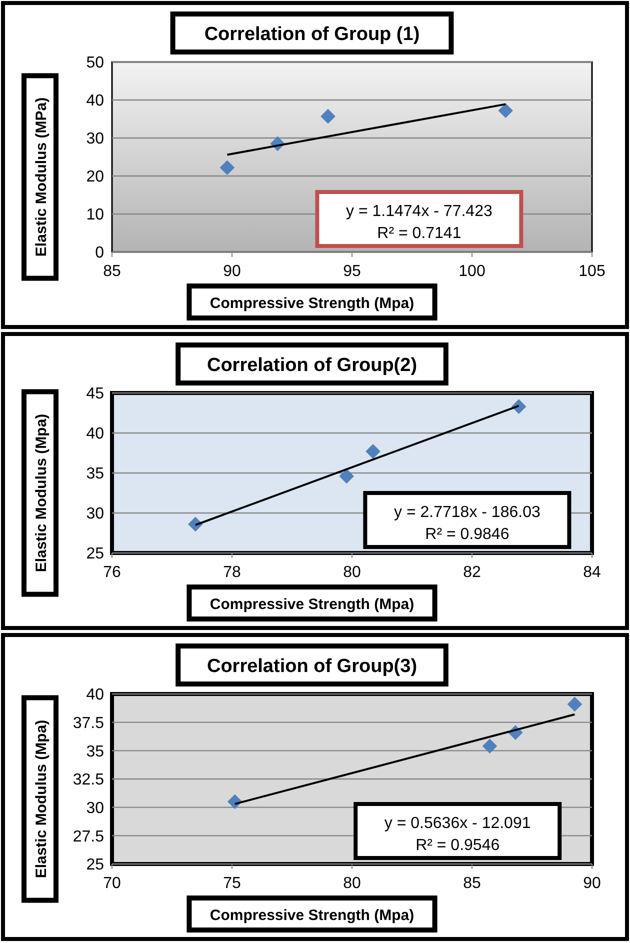 The height and width of the screenshot is (943, 630). I want to click on equation-box: y = 2.7718x - 186.03 R² = 0.9846, so click(467, 520).